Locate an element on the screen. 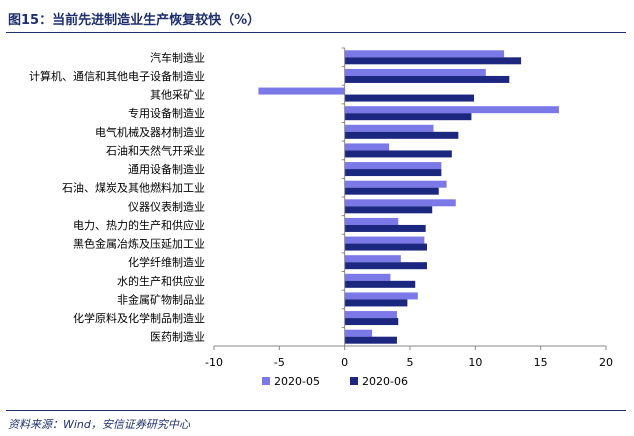 The image size is (634, 436). category-label: 电气机械及器材制造业 is located at coordinates (150, 132).